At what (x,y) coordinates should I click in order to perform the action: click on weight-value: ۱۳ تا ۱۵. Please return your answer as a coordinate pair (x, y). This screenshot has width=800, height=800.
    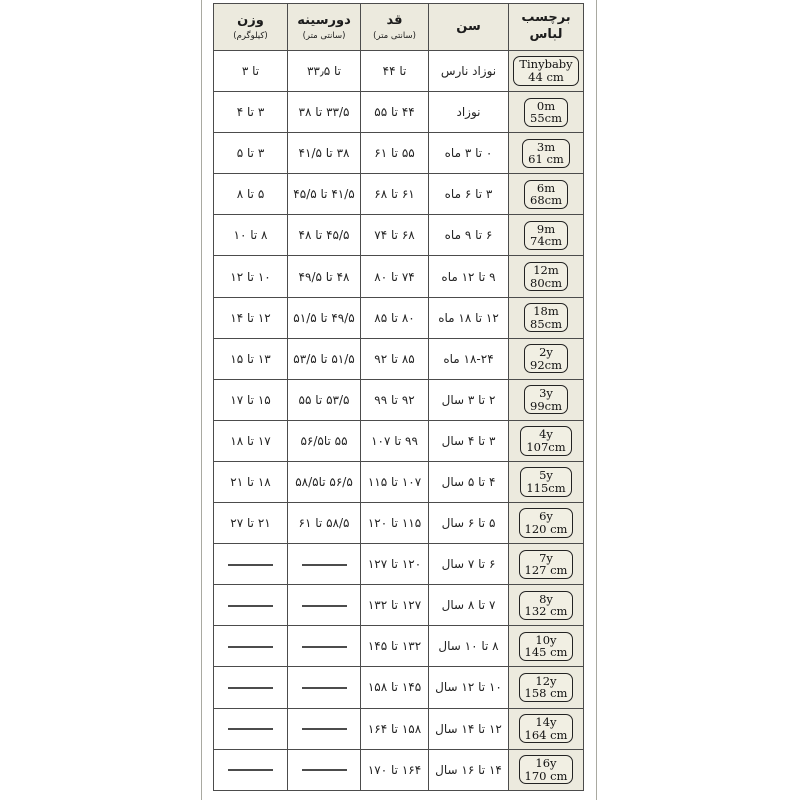
    Looking at the image, I should click on (250, 358).